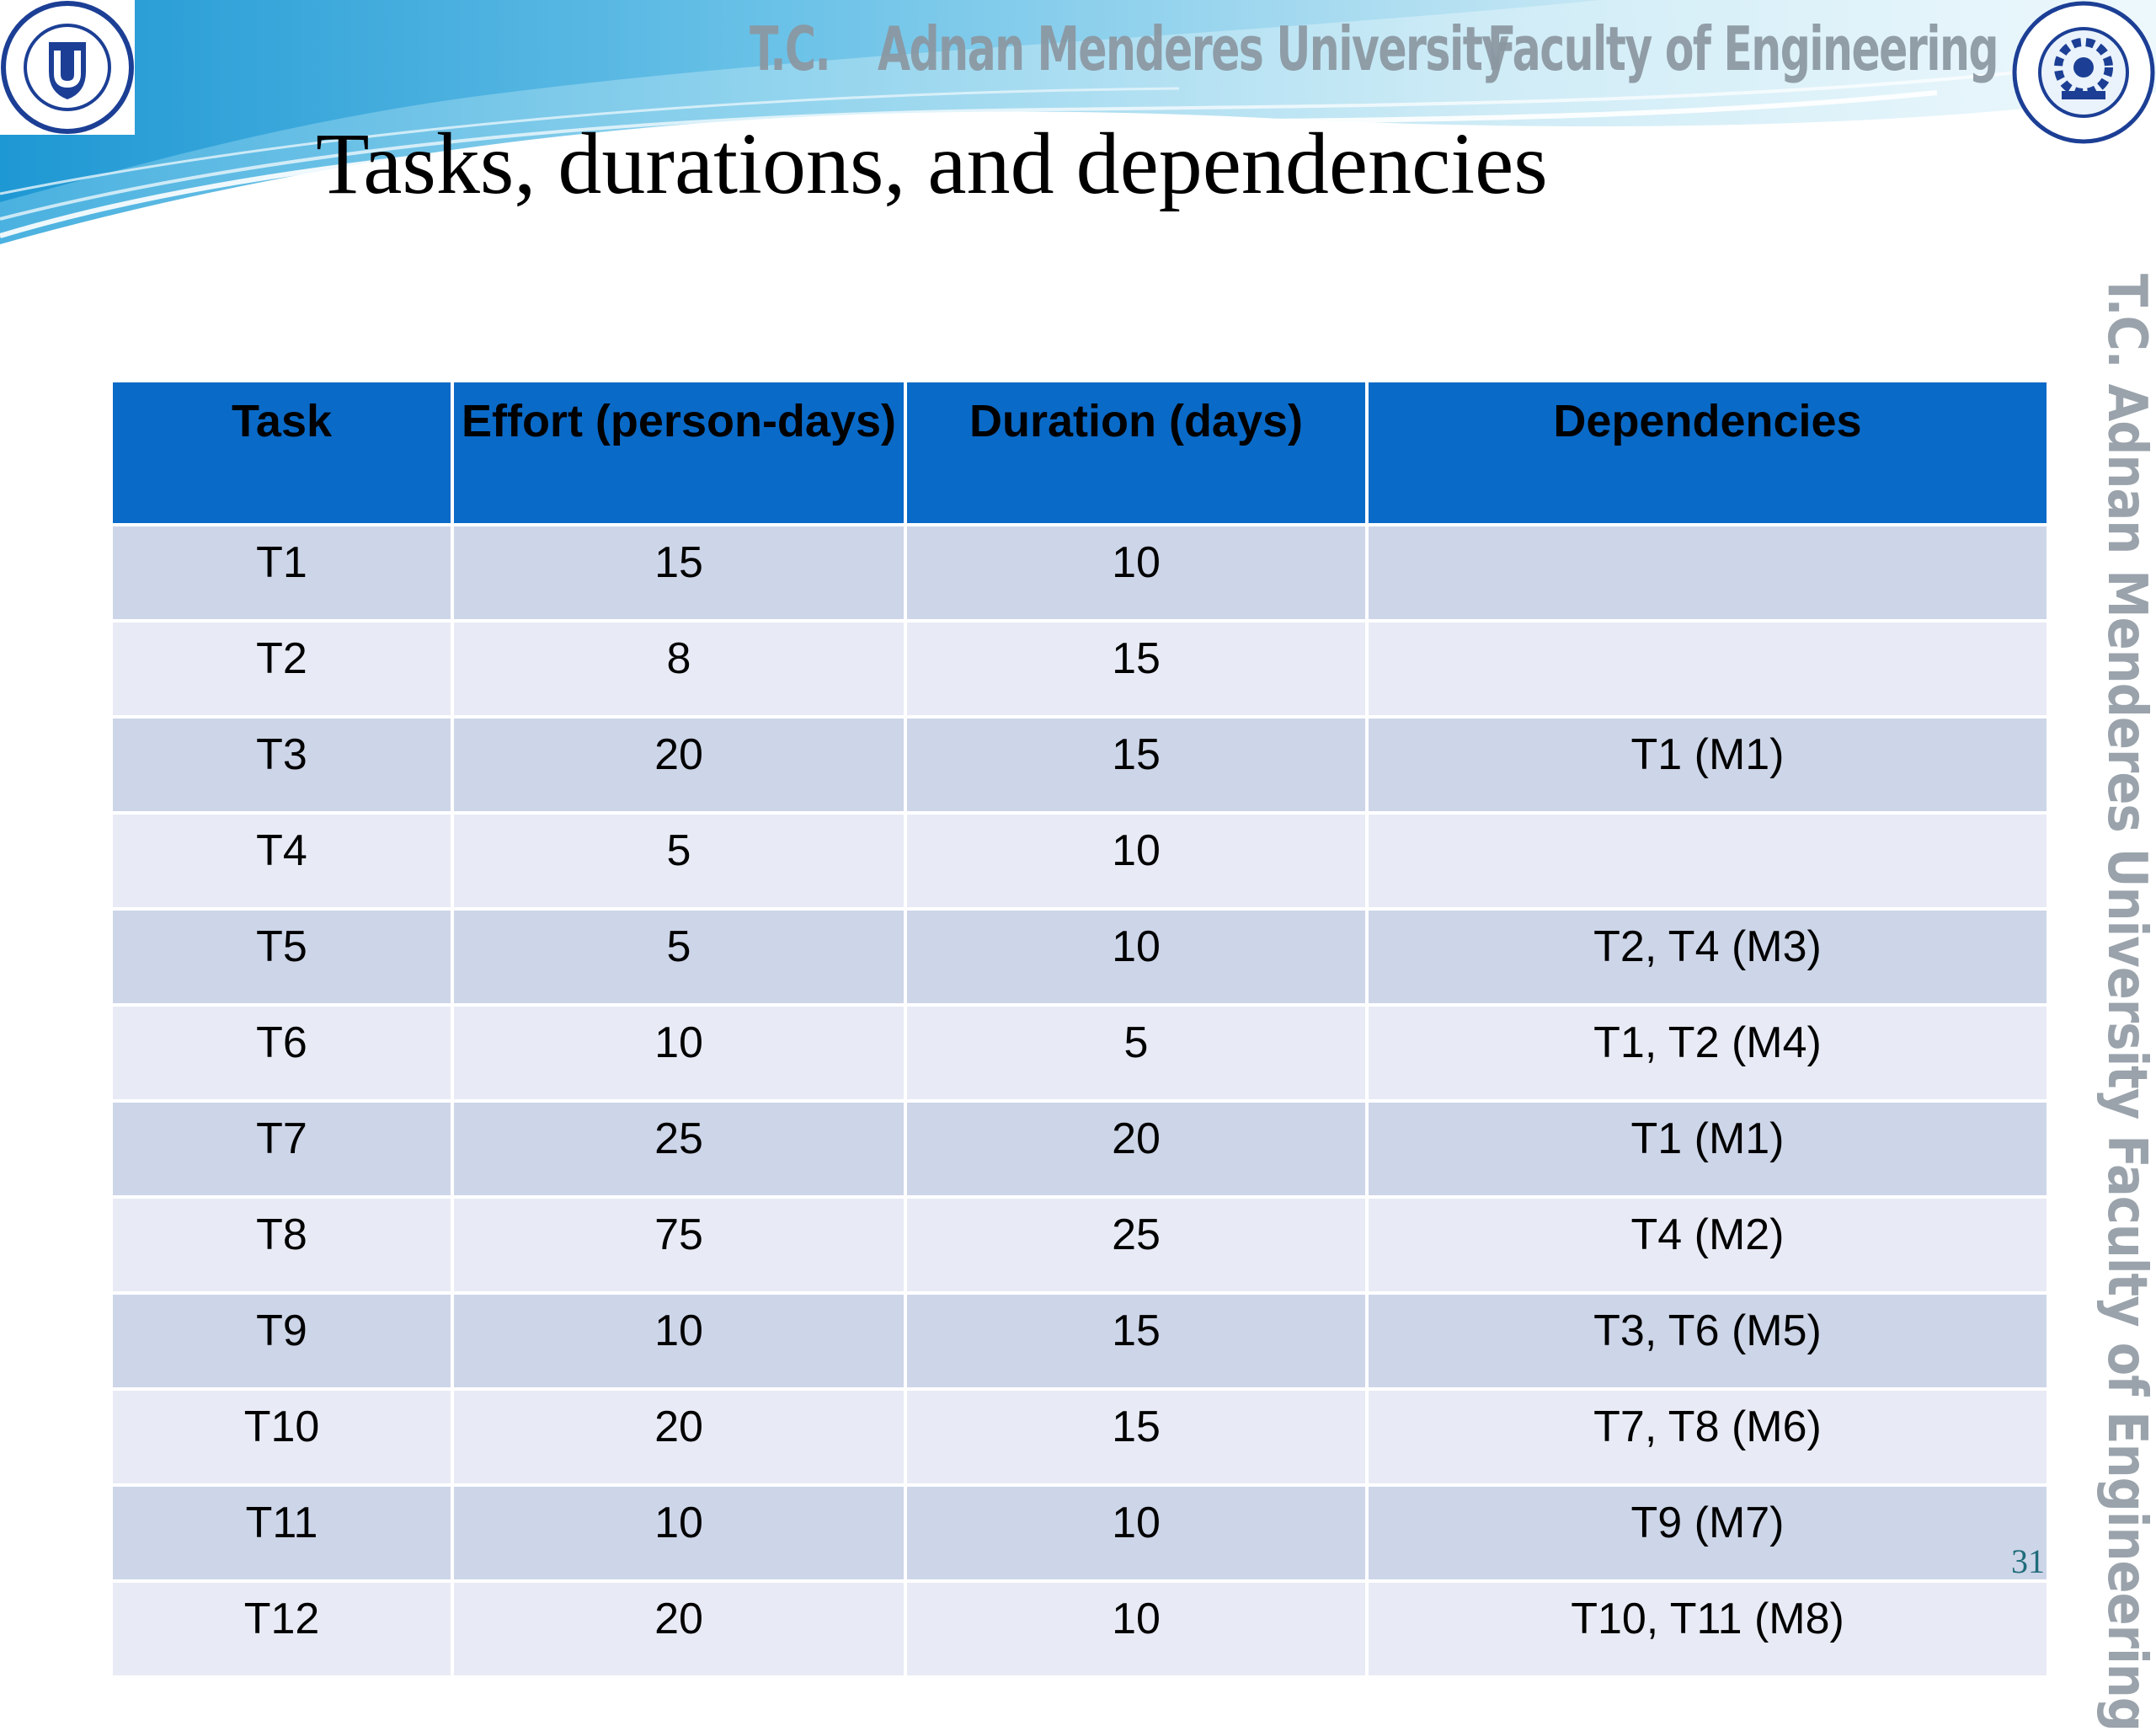 This screenshot has width=2156, height=1731. What do you see at coordinates (281, 572) in the screenshot?
I see `cell-task: T1` at bounding box center [281, 572].